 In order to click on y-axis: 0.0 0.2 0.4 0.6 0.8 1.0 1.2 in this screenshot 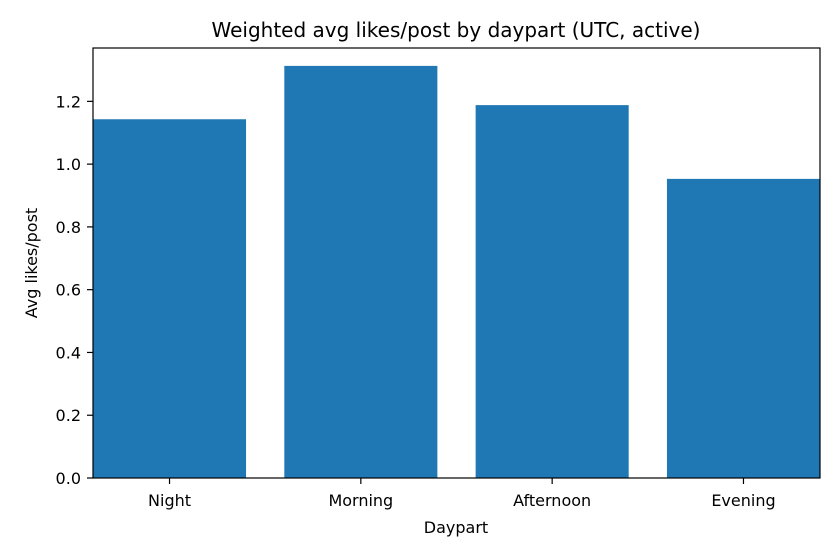, I will do `click(74, 290)`.